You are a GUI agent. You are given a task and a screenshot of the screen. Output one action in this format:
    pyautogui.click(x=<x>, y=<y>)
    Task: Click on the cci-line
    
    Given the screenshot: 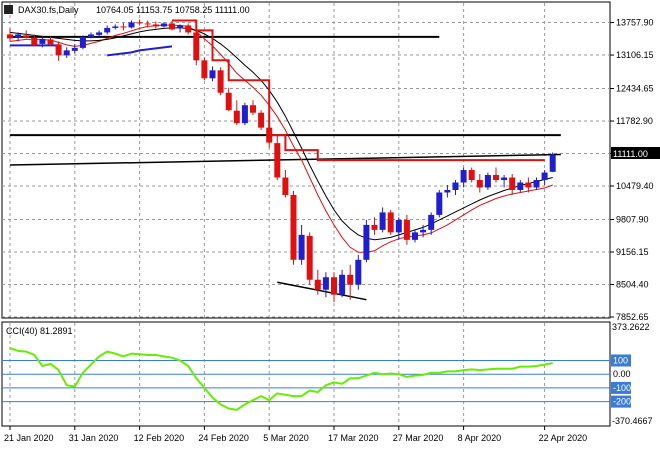 What is the action you would take?
    pyautogui.click(x=281, y=379)
    